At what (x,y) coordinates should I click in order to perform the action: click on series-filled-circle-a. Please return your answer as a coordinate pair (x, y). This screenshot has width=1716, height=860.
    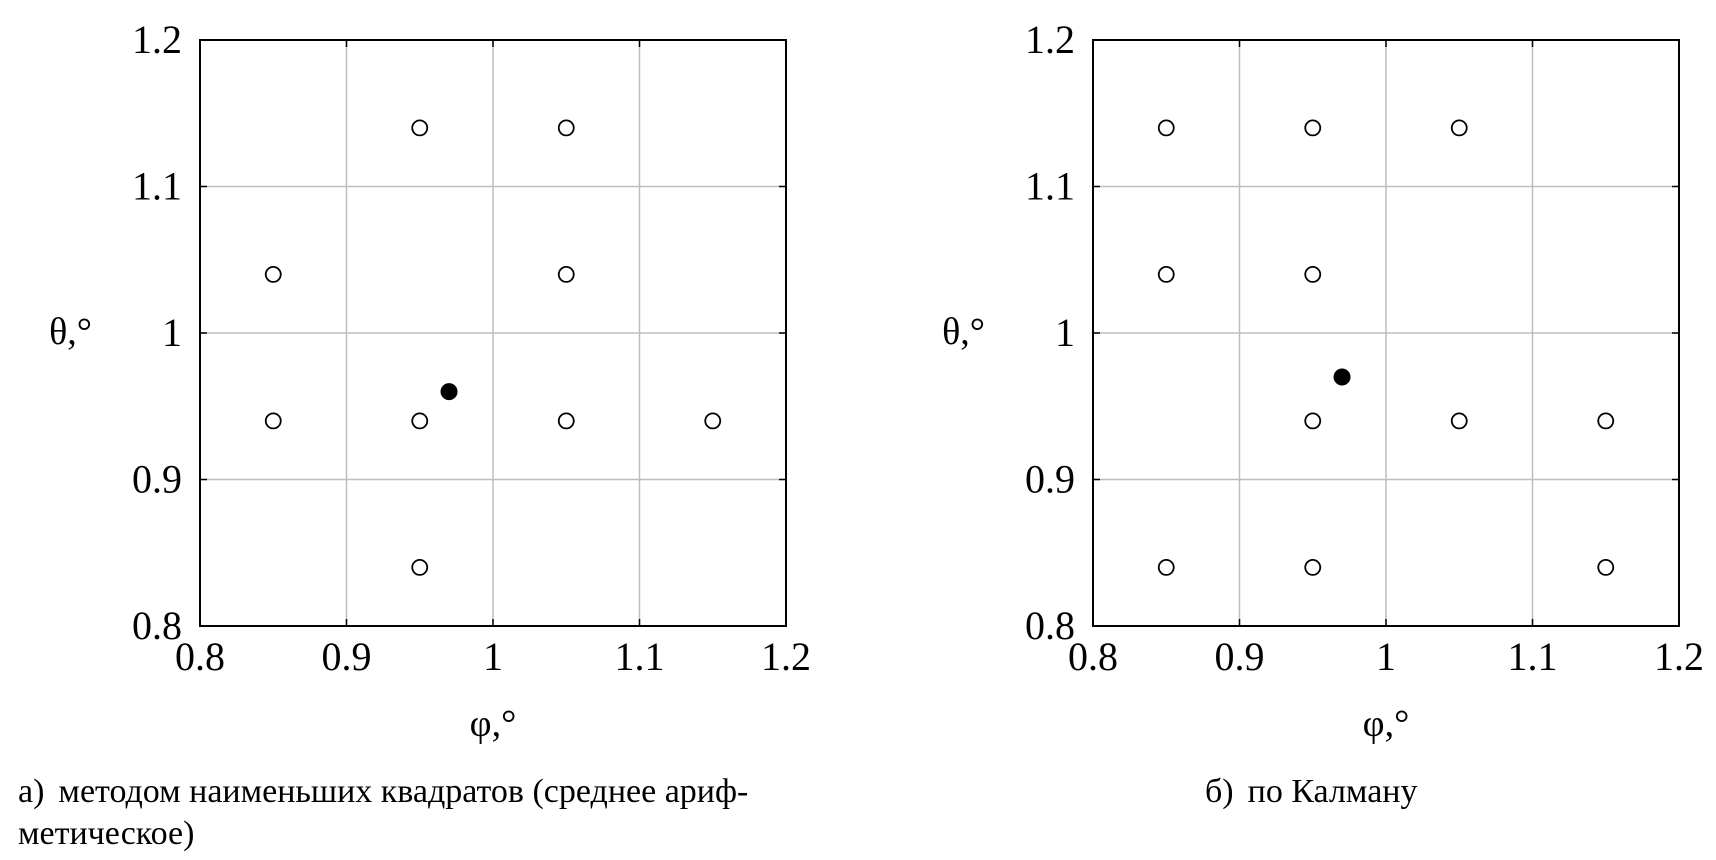
    Looking at the image, I should click on (449, 392).